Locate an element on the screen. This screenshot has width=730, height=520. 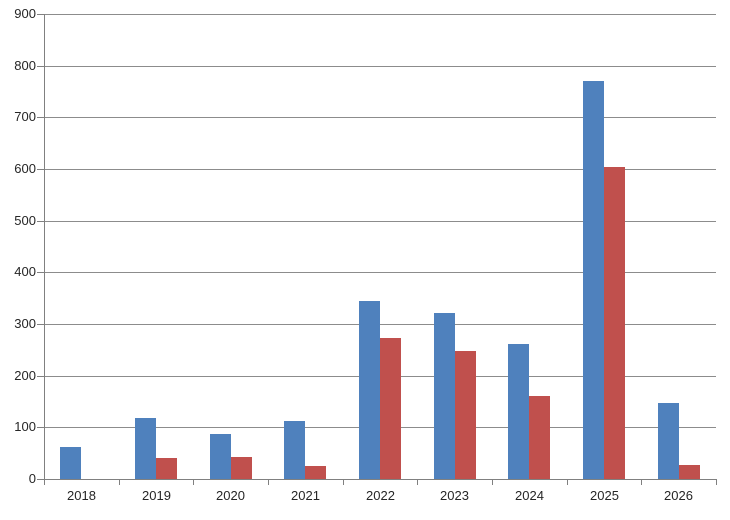
y-axis-label: 0 is located at coordinates (32, 478).